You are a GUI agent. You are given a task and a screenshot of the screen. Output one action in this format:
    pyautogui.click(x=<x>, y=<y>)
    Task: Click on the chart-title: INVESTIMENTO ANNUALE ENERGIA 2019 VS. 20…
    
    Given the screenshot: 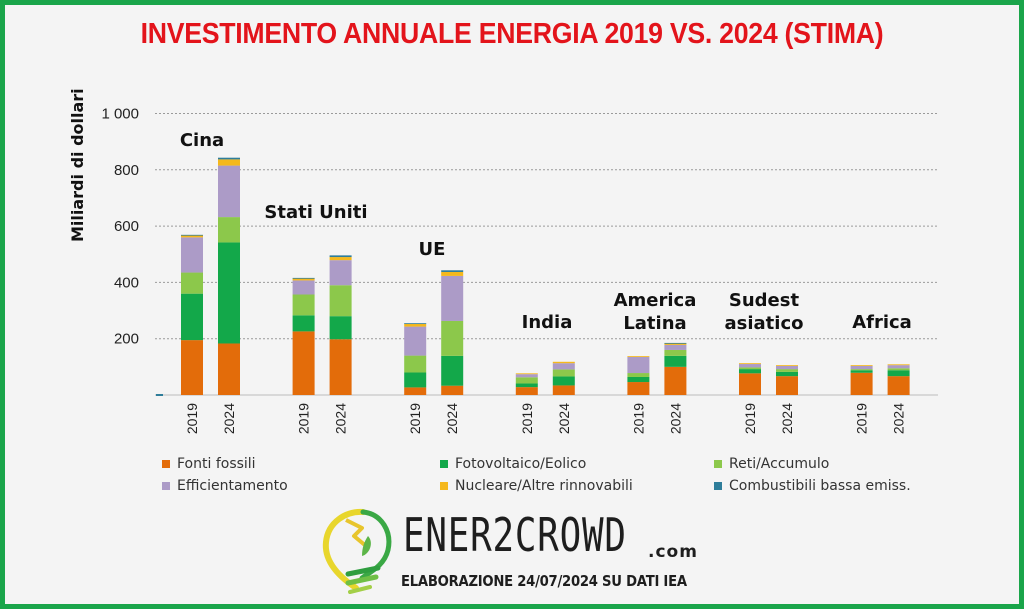 What is the action you would take?
    pyautogui.click(x=512, y=34)
    